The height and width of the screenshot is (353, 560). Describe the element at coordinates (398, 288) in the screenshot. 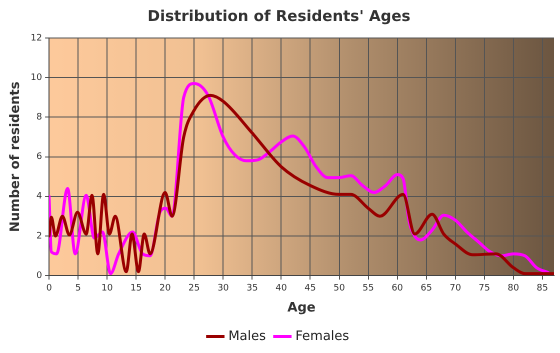

I see `x-tick-label: 60` at that location.